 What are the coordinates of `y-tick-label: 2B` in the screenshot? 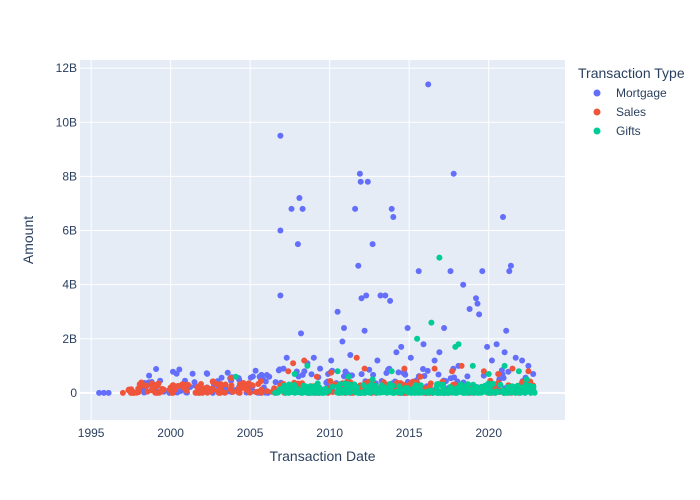 It's located at (69, 339).